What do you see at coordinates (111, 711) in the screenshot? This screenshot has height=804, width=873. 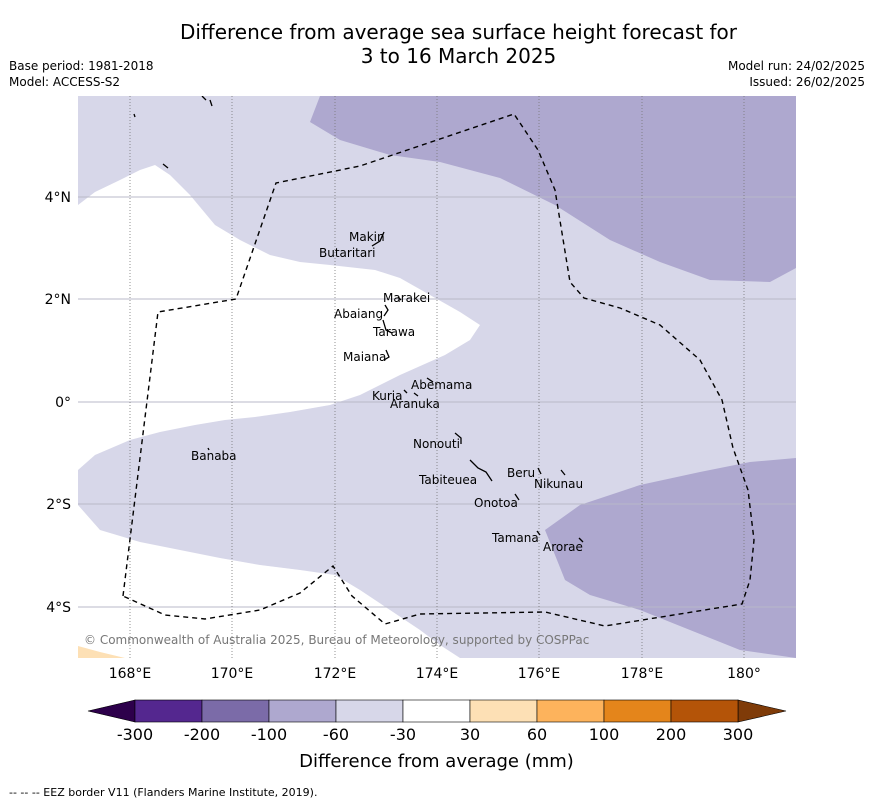 I see `colorbar-under-arrow` at bounding box center [111, 711].